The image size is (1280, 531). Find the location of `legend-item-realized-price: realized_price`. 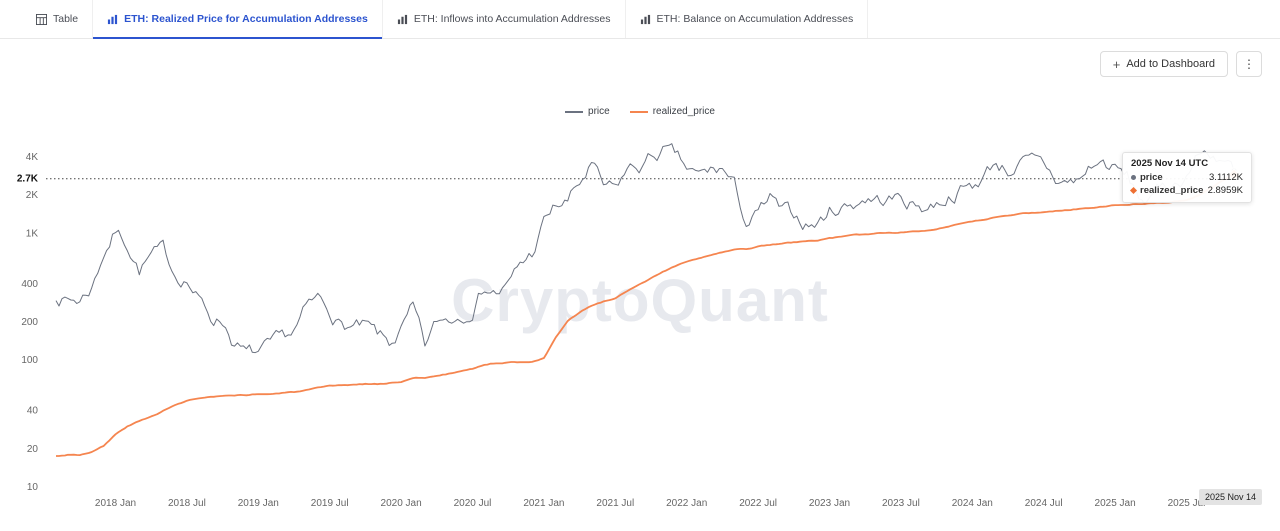

legend-item-realized-price: realized_price is located at coordinates (672, 111).